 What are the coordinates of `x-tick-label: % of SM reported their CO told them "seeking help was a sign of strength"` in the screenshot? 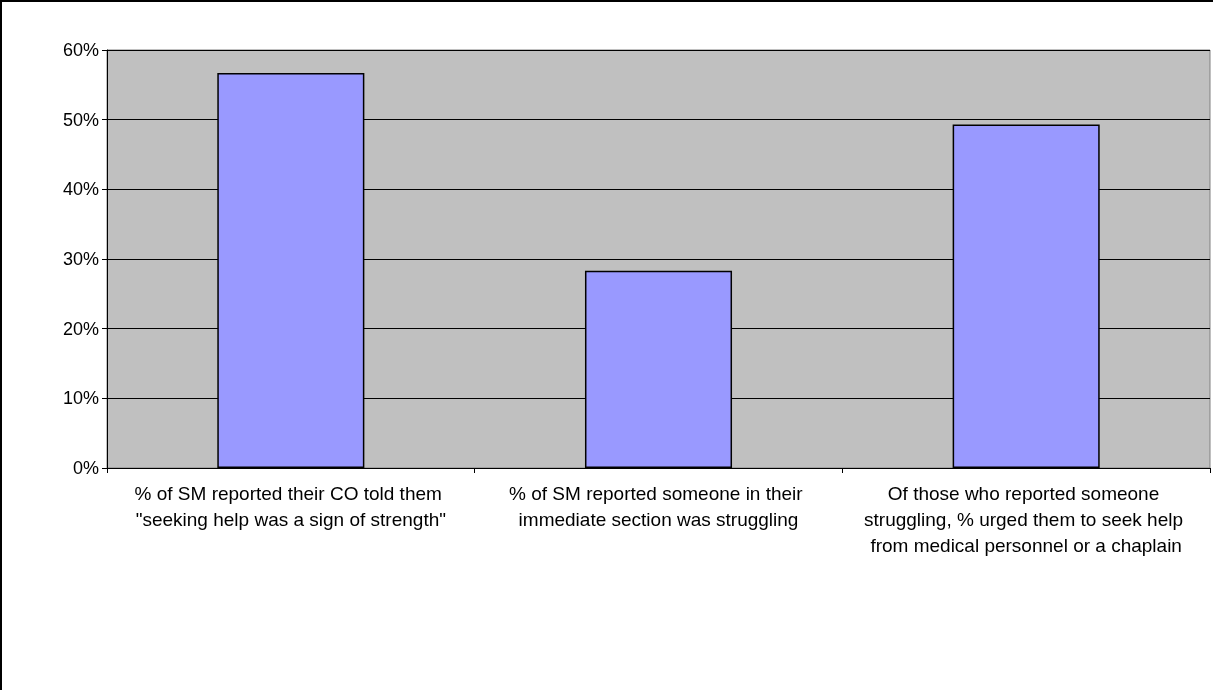 It's located at (291, 506).